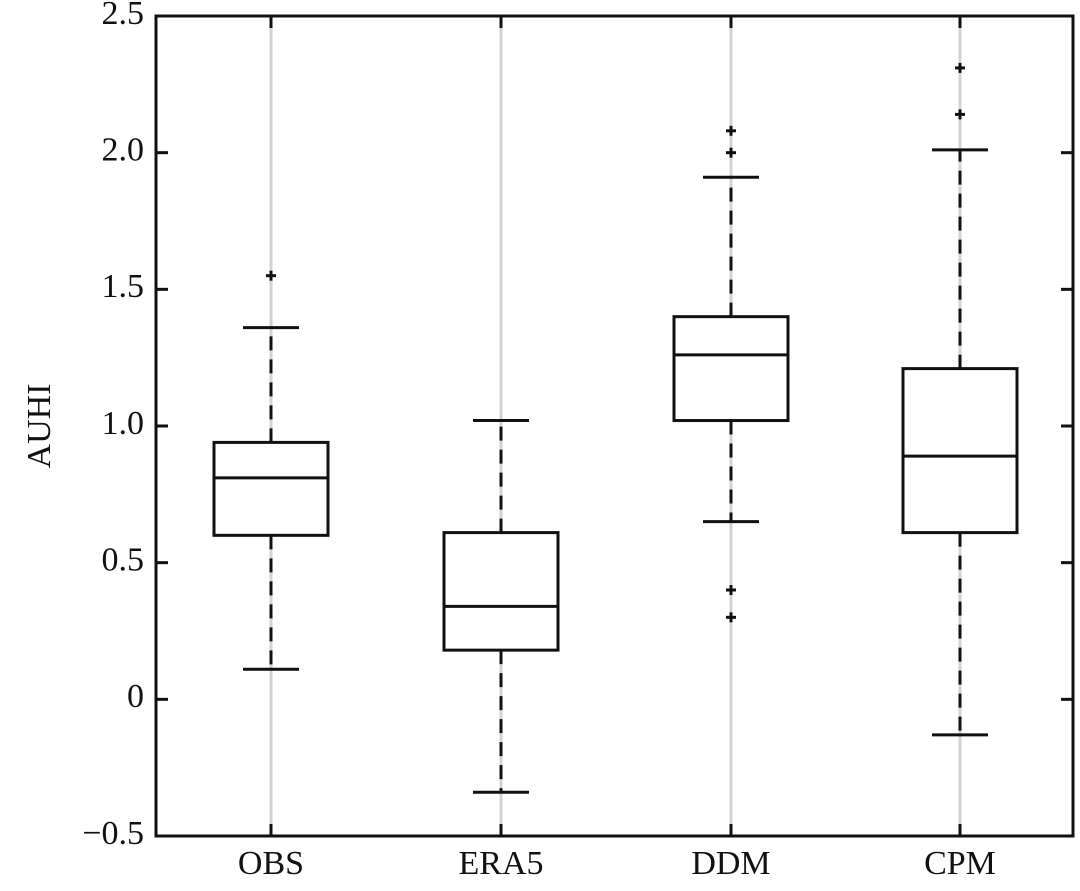  I want to click on y-tick-label: 0.5, so click(123, 559).